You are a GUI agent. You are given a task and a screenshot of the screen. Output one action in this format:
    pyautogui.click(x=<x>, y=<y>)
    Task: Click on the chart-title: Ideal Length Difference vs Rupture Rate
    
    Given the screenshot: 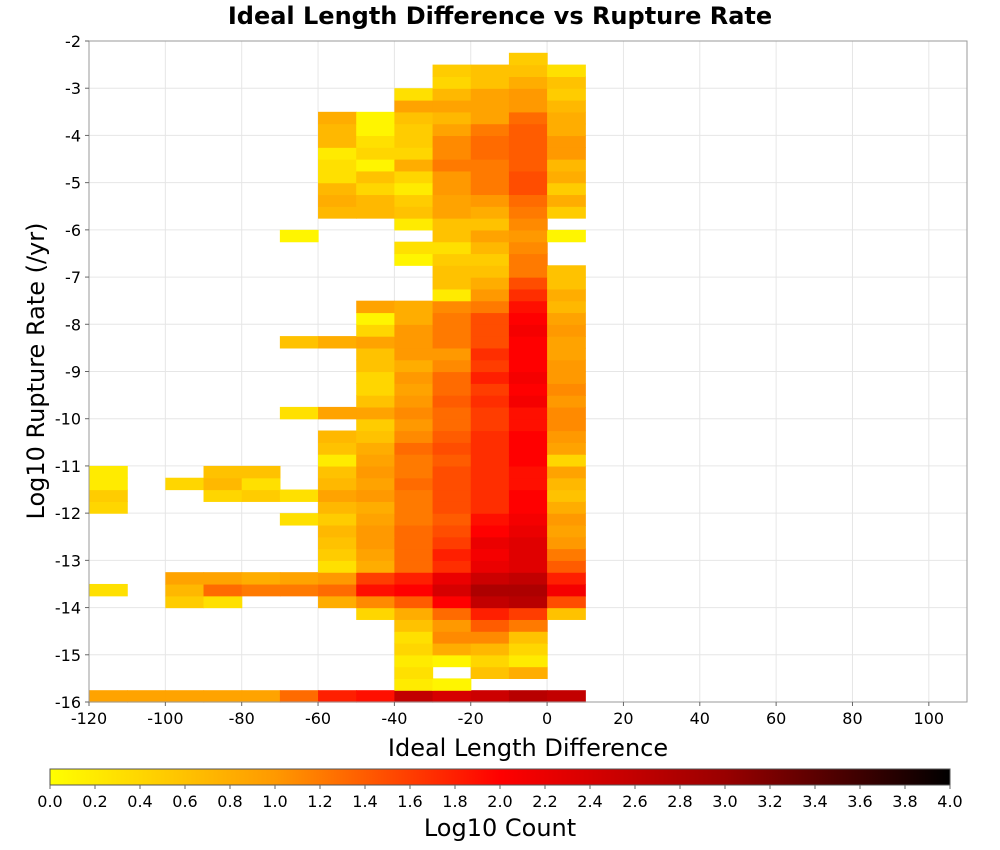 What is the action you would take?
    pyautogui.click(x=500, y=16)
    